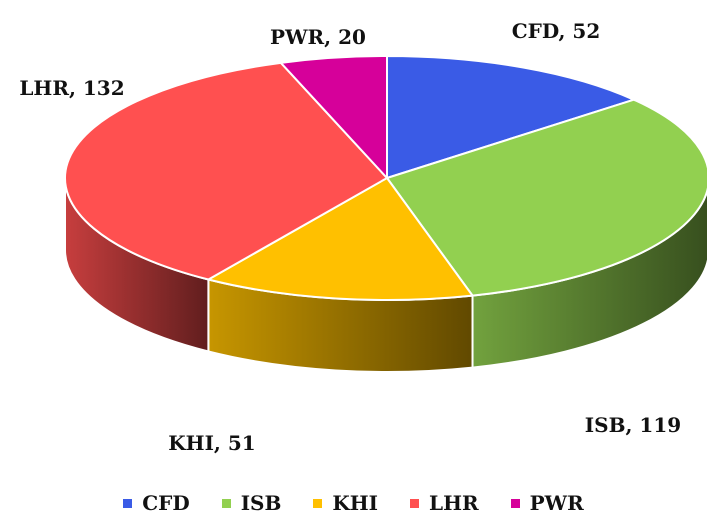  I want to click on legend-item-pwr: PWR, so click(547, 503).